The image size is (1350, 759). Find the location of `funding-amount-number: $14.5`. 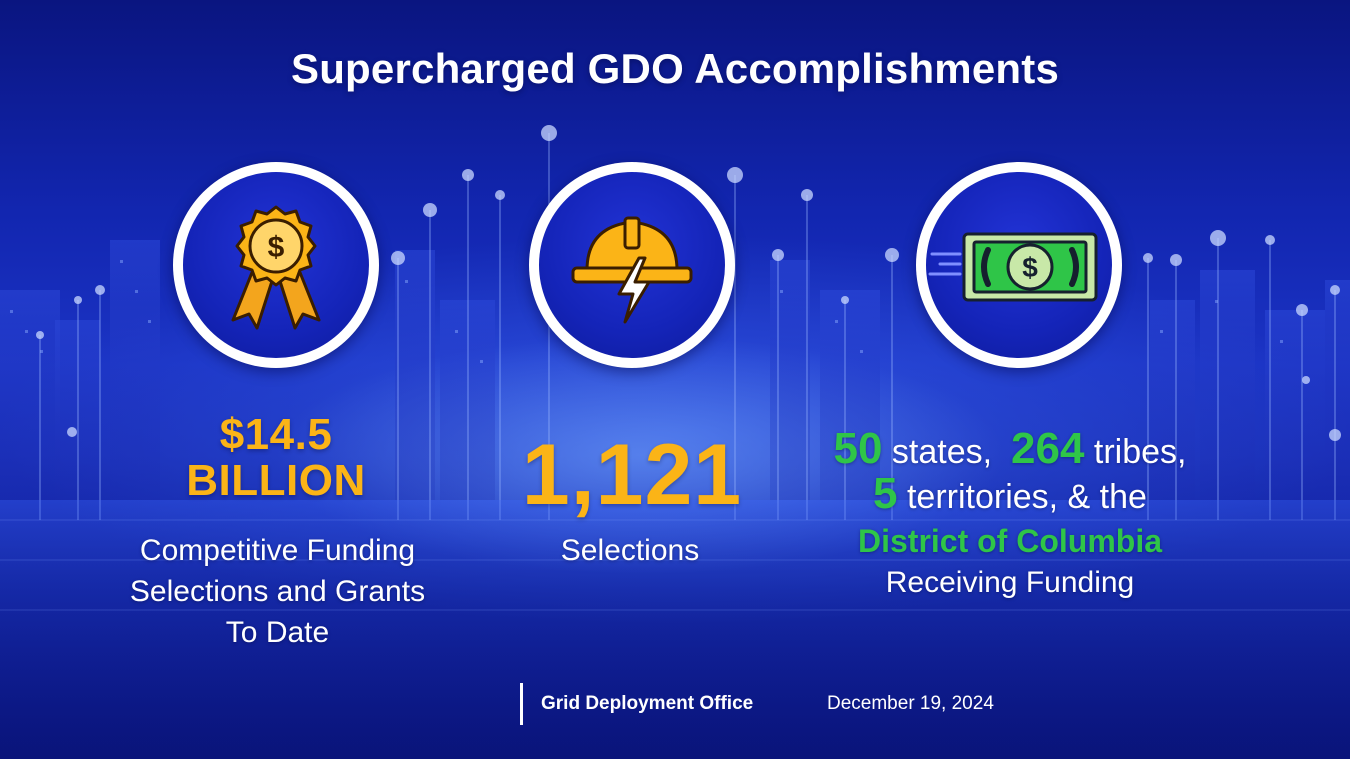

funding-amount-number: $14.5 is located at coordinates (276, 434).